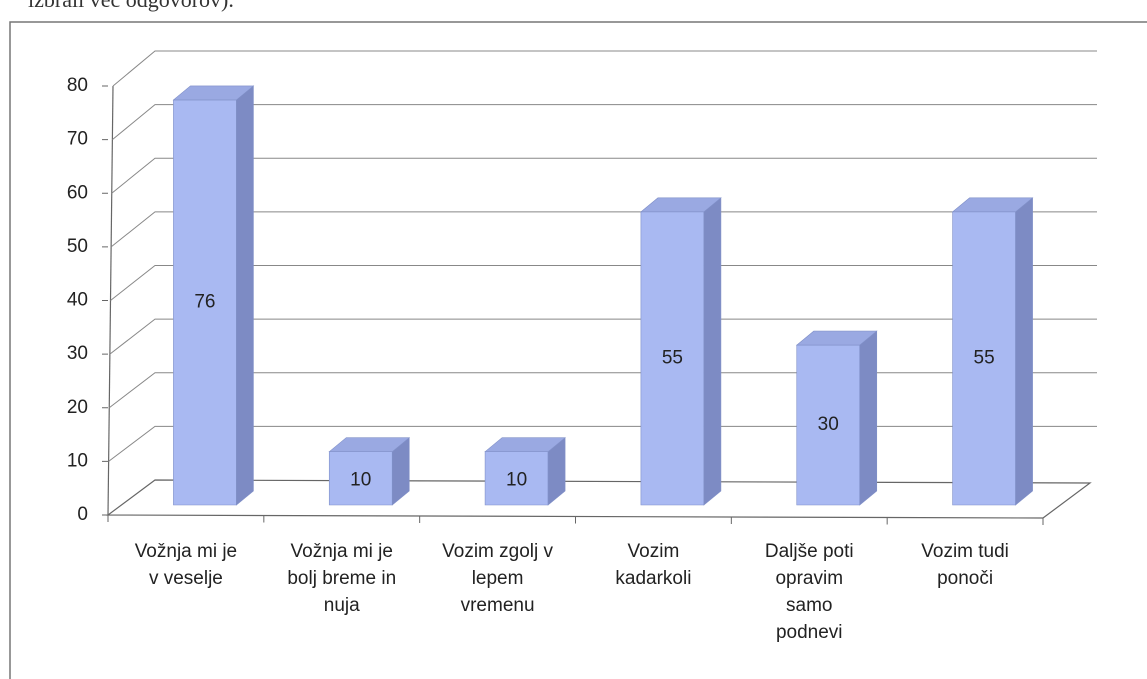 This screenshot has height=679, width=1147. Describe the element at coordinates (77, 407) in the screenshot. I see `y-tick-label: 20` at that location.